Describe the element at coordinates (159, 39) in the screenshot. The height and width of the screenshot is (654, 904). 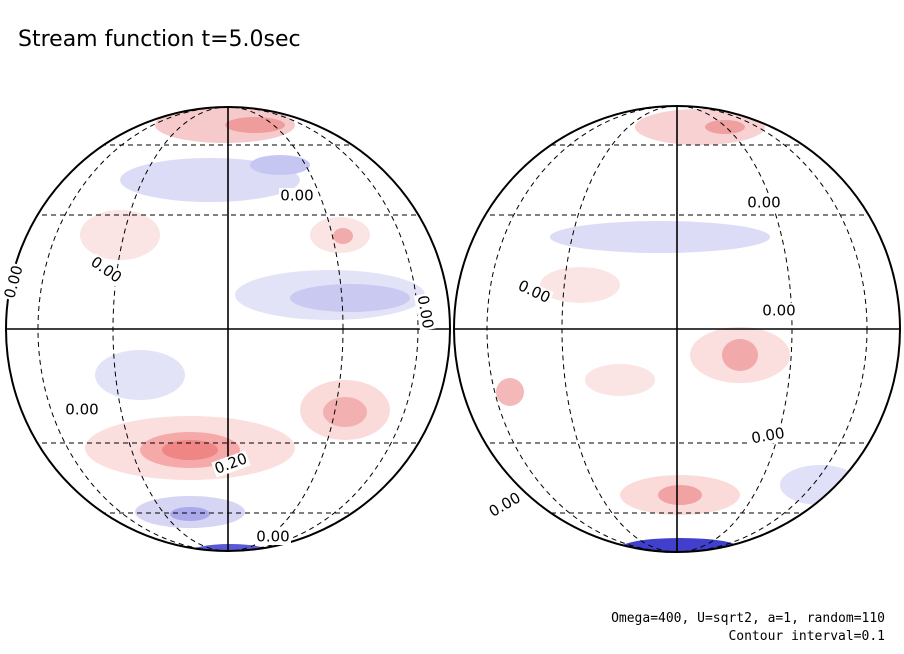
I see `title: Stream function t=5.0sec` at that location.